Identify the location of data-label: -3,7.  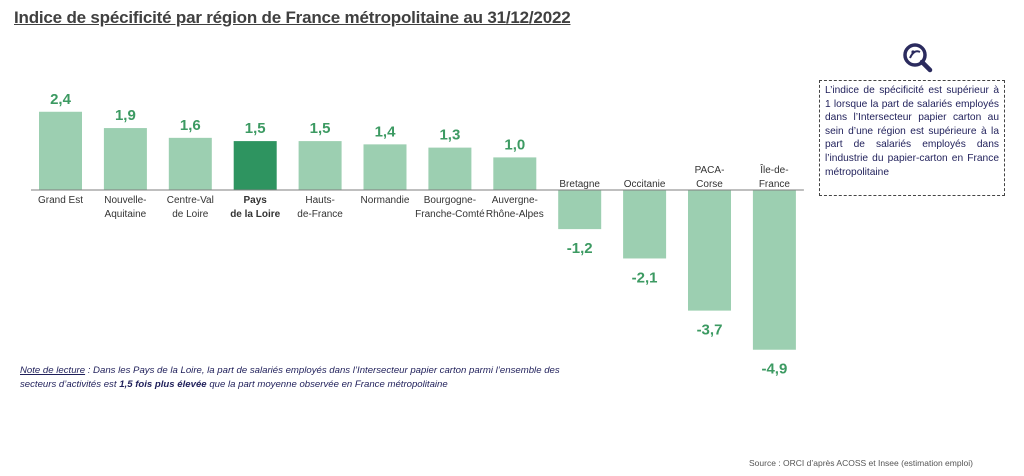
(710, 330).